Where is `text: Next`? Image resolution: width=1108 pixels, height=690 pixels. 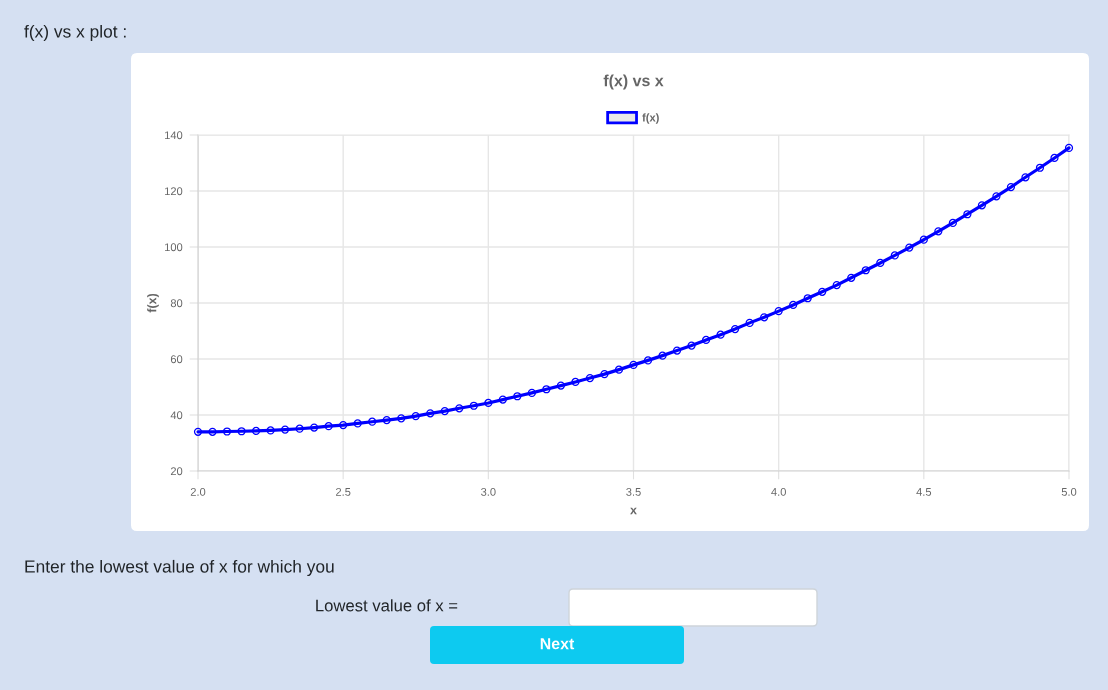 text: Next is located at coordinates (557, 644).